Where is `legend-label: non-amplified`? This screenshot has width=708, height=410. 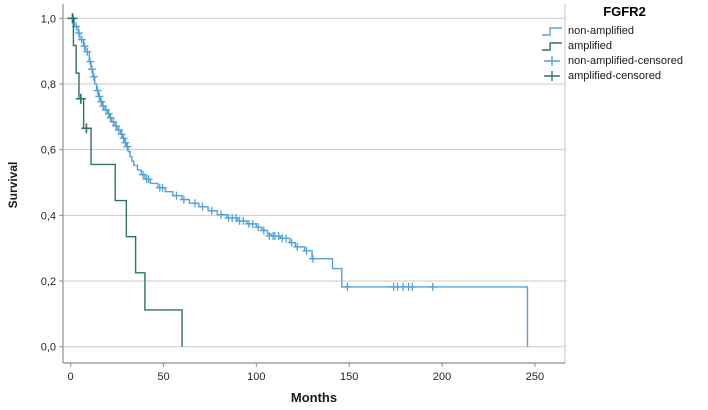
legend-label: non-amplified is located at coordinates (601, 30).